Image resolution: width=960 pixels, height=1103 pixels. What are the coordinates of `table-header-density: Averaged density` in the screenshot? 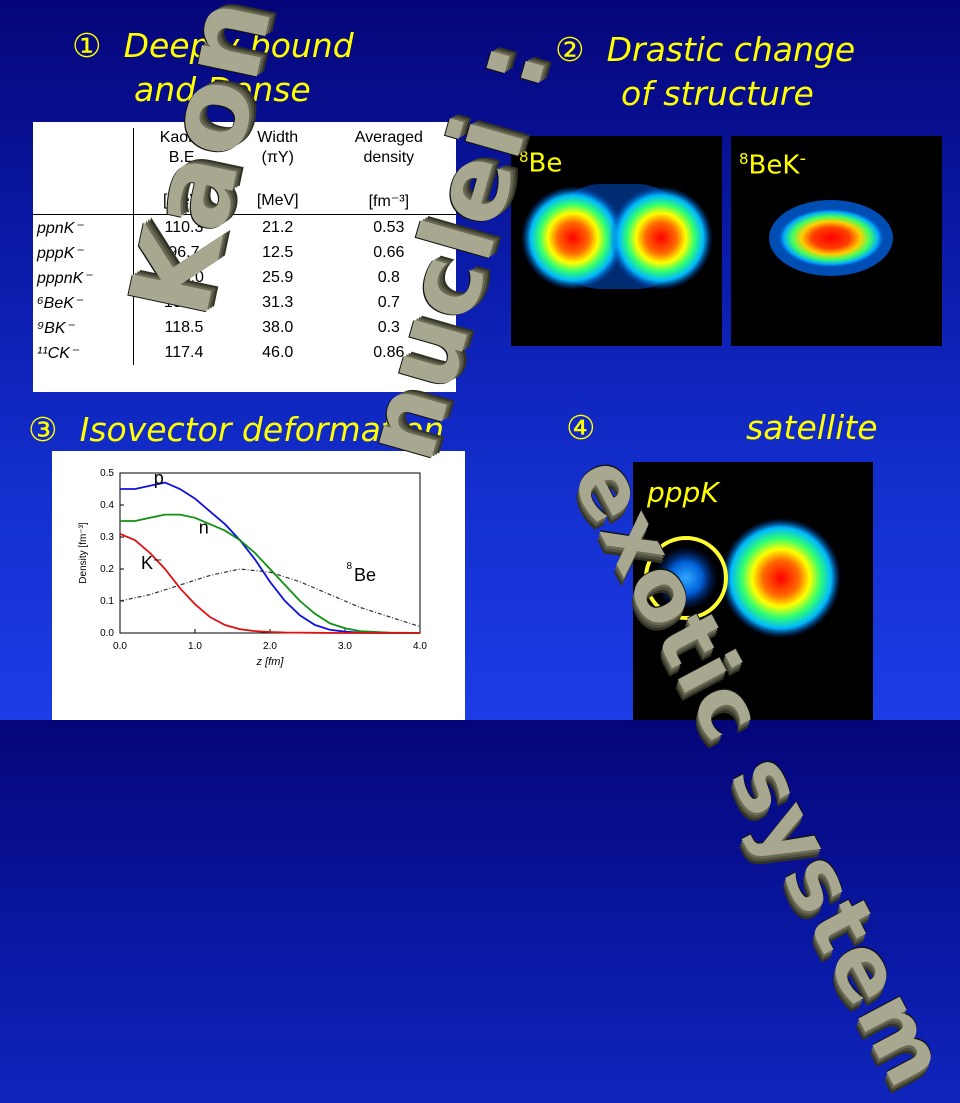 It's located at (388, 147).